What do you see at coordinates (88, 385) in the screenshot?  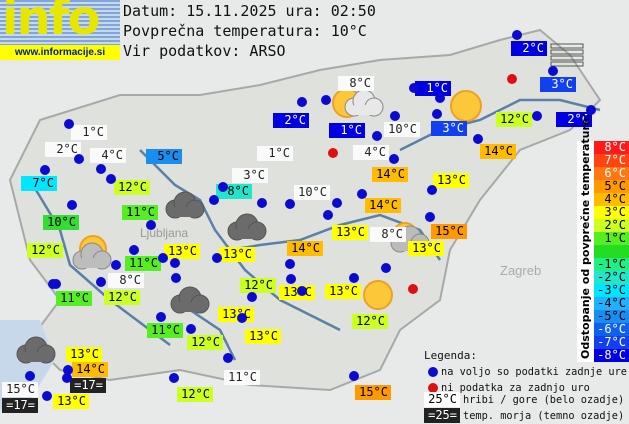 I see `station-temp-label: =17=` at bounding box center [88, 385].